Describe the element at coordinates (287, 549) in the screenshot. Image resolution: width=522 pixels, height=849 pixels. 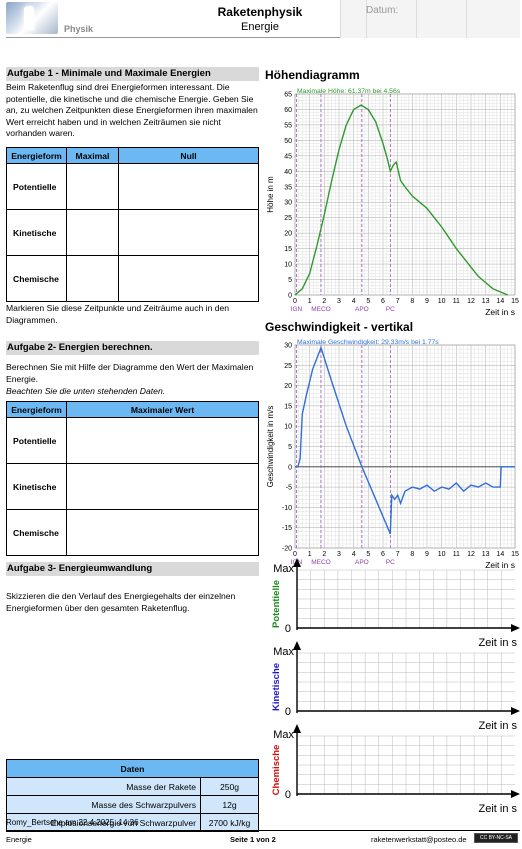
I see `y-tick-label: -20` at that location.